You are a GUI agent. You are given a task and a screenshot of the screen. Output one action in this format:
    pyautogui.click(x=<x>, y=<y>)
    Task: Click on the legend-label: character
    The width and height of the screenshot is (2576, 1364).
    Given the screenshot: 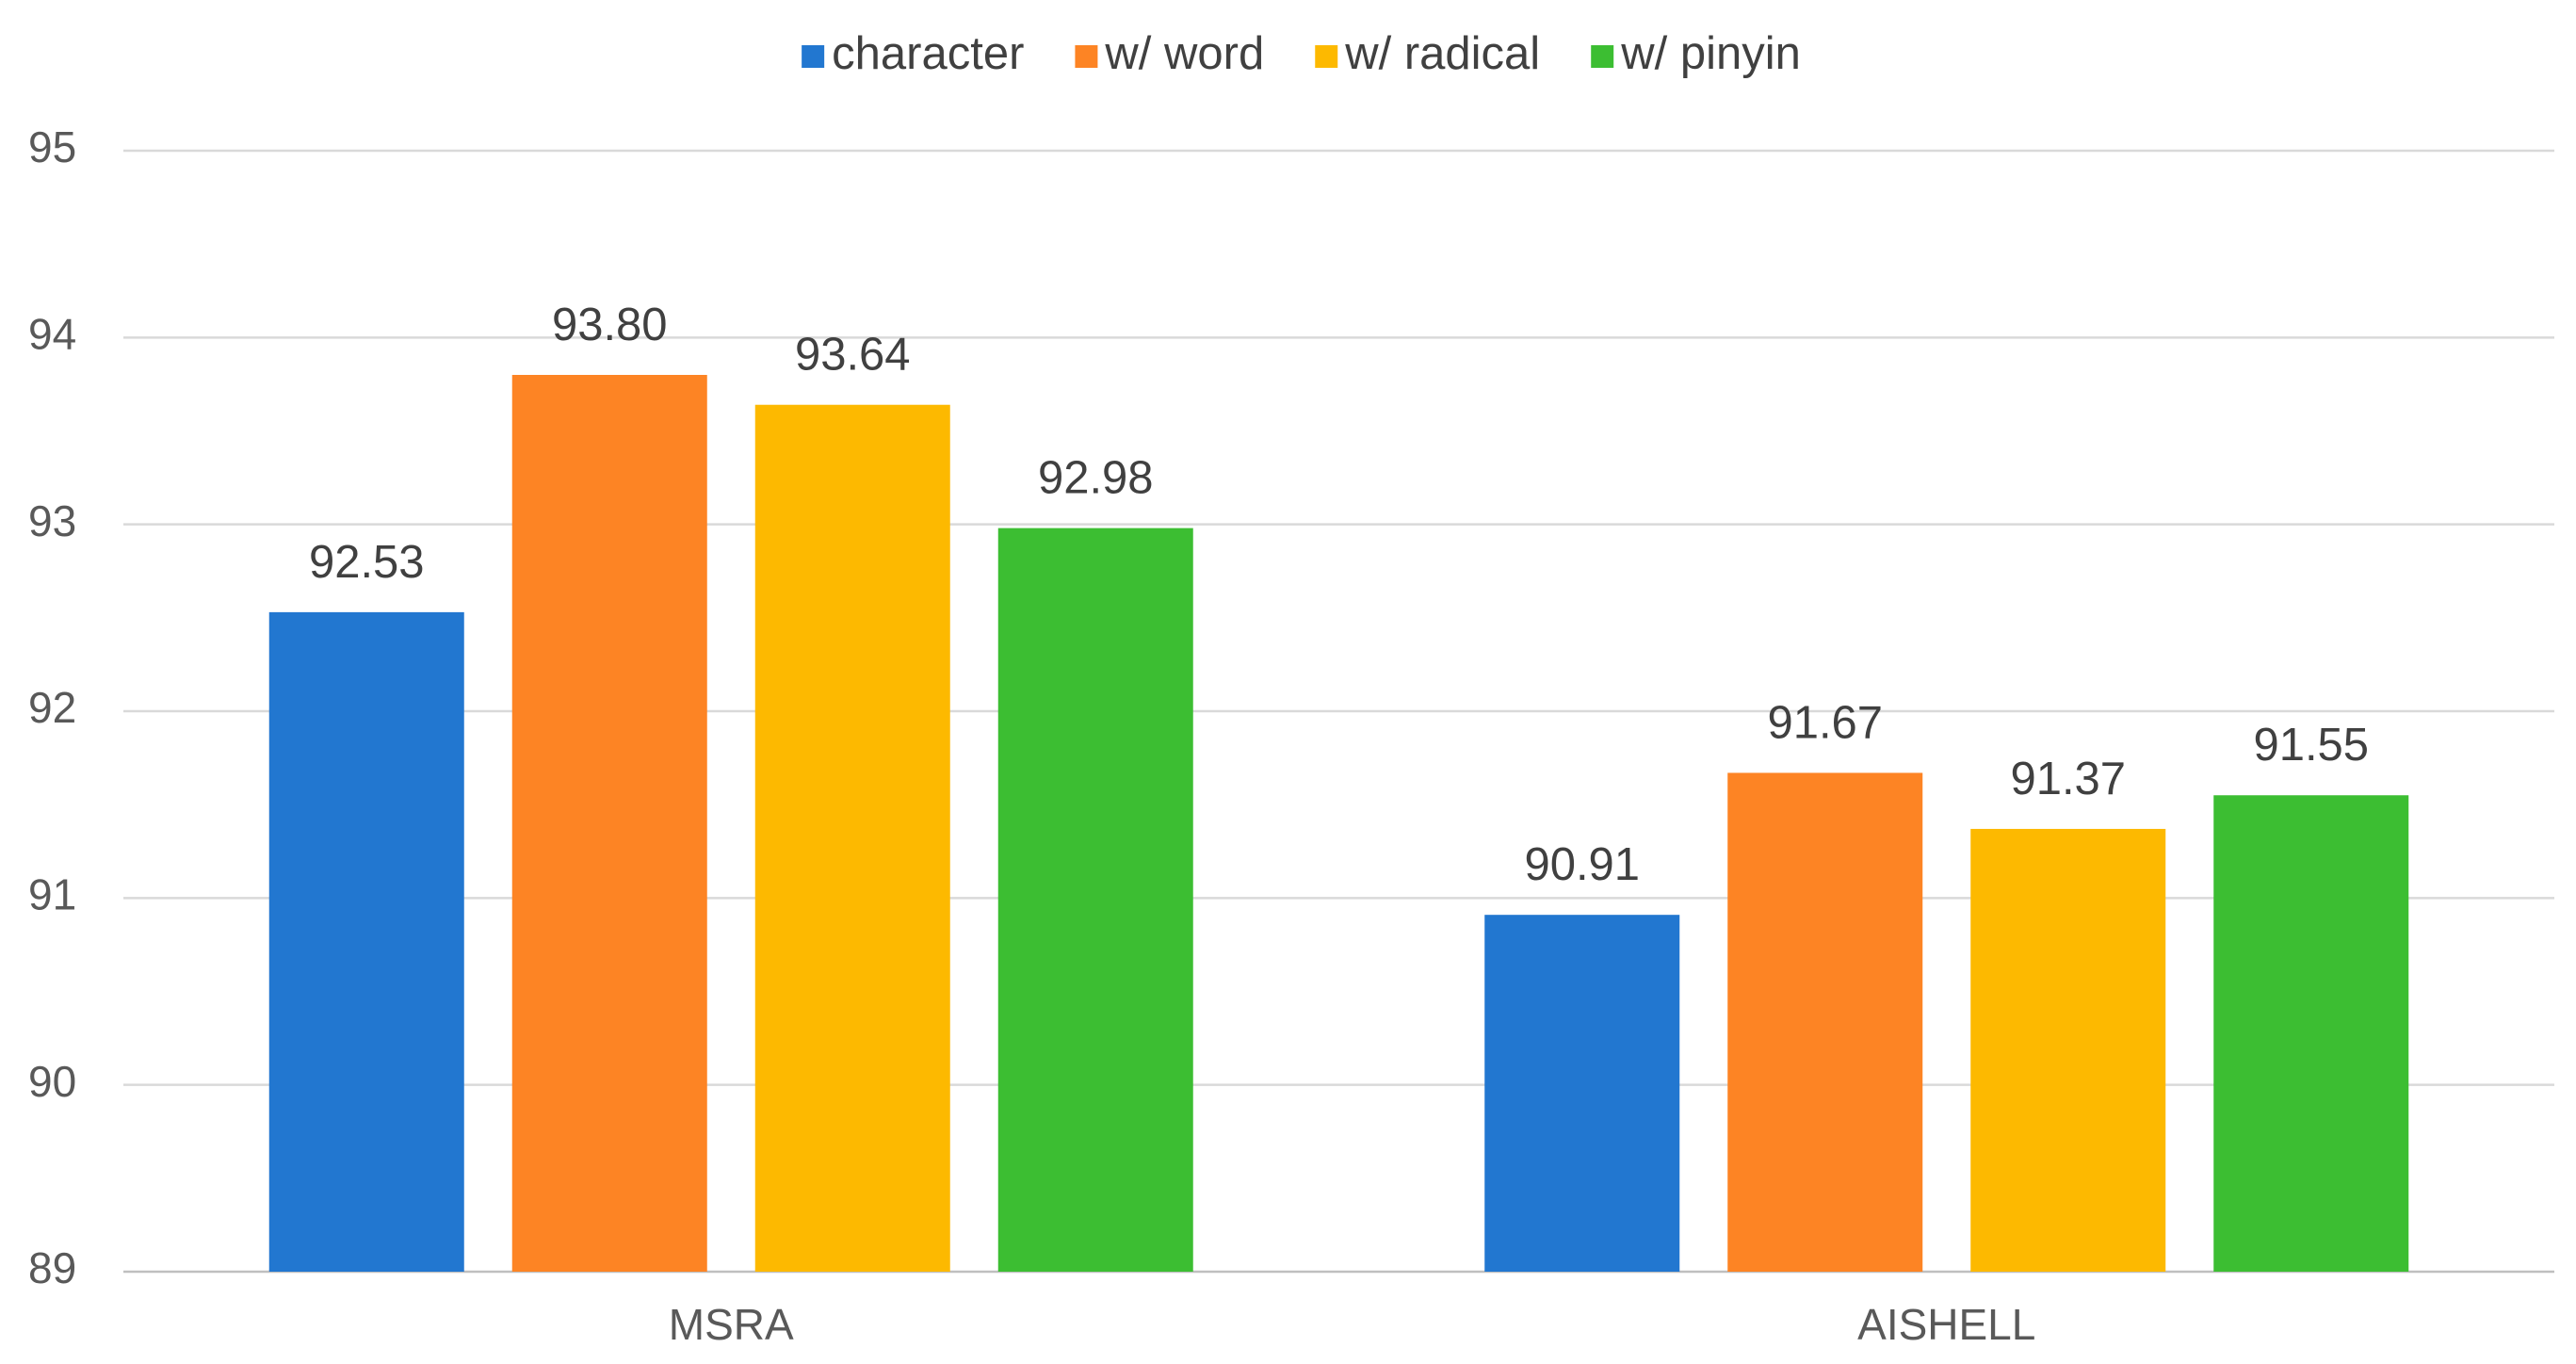 What is the action you would take?
    pyautogui.click(x=928, y=53)
    